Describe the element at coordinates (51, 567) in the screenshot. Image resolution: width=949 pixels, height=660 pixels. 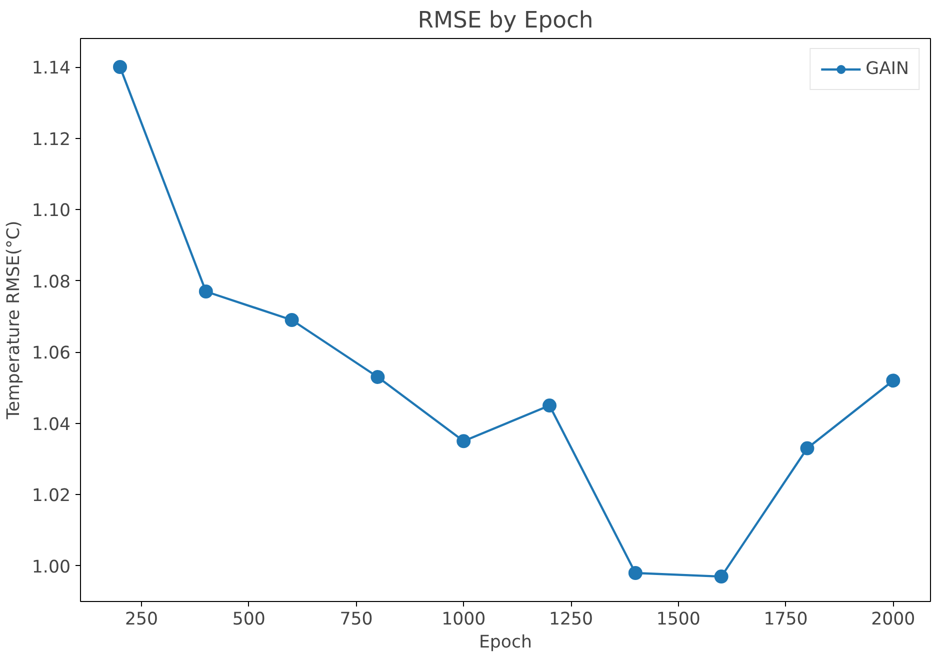
I see `y-tick-label: 1.00` at that location.